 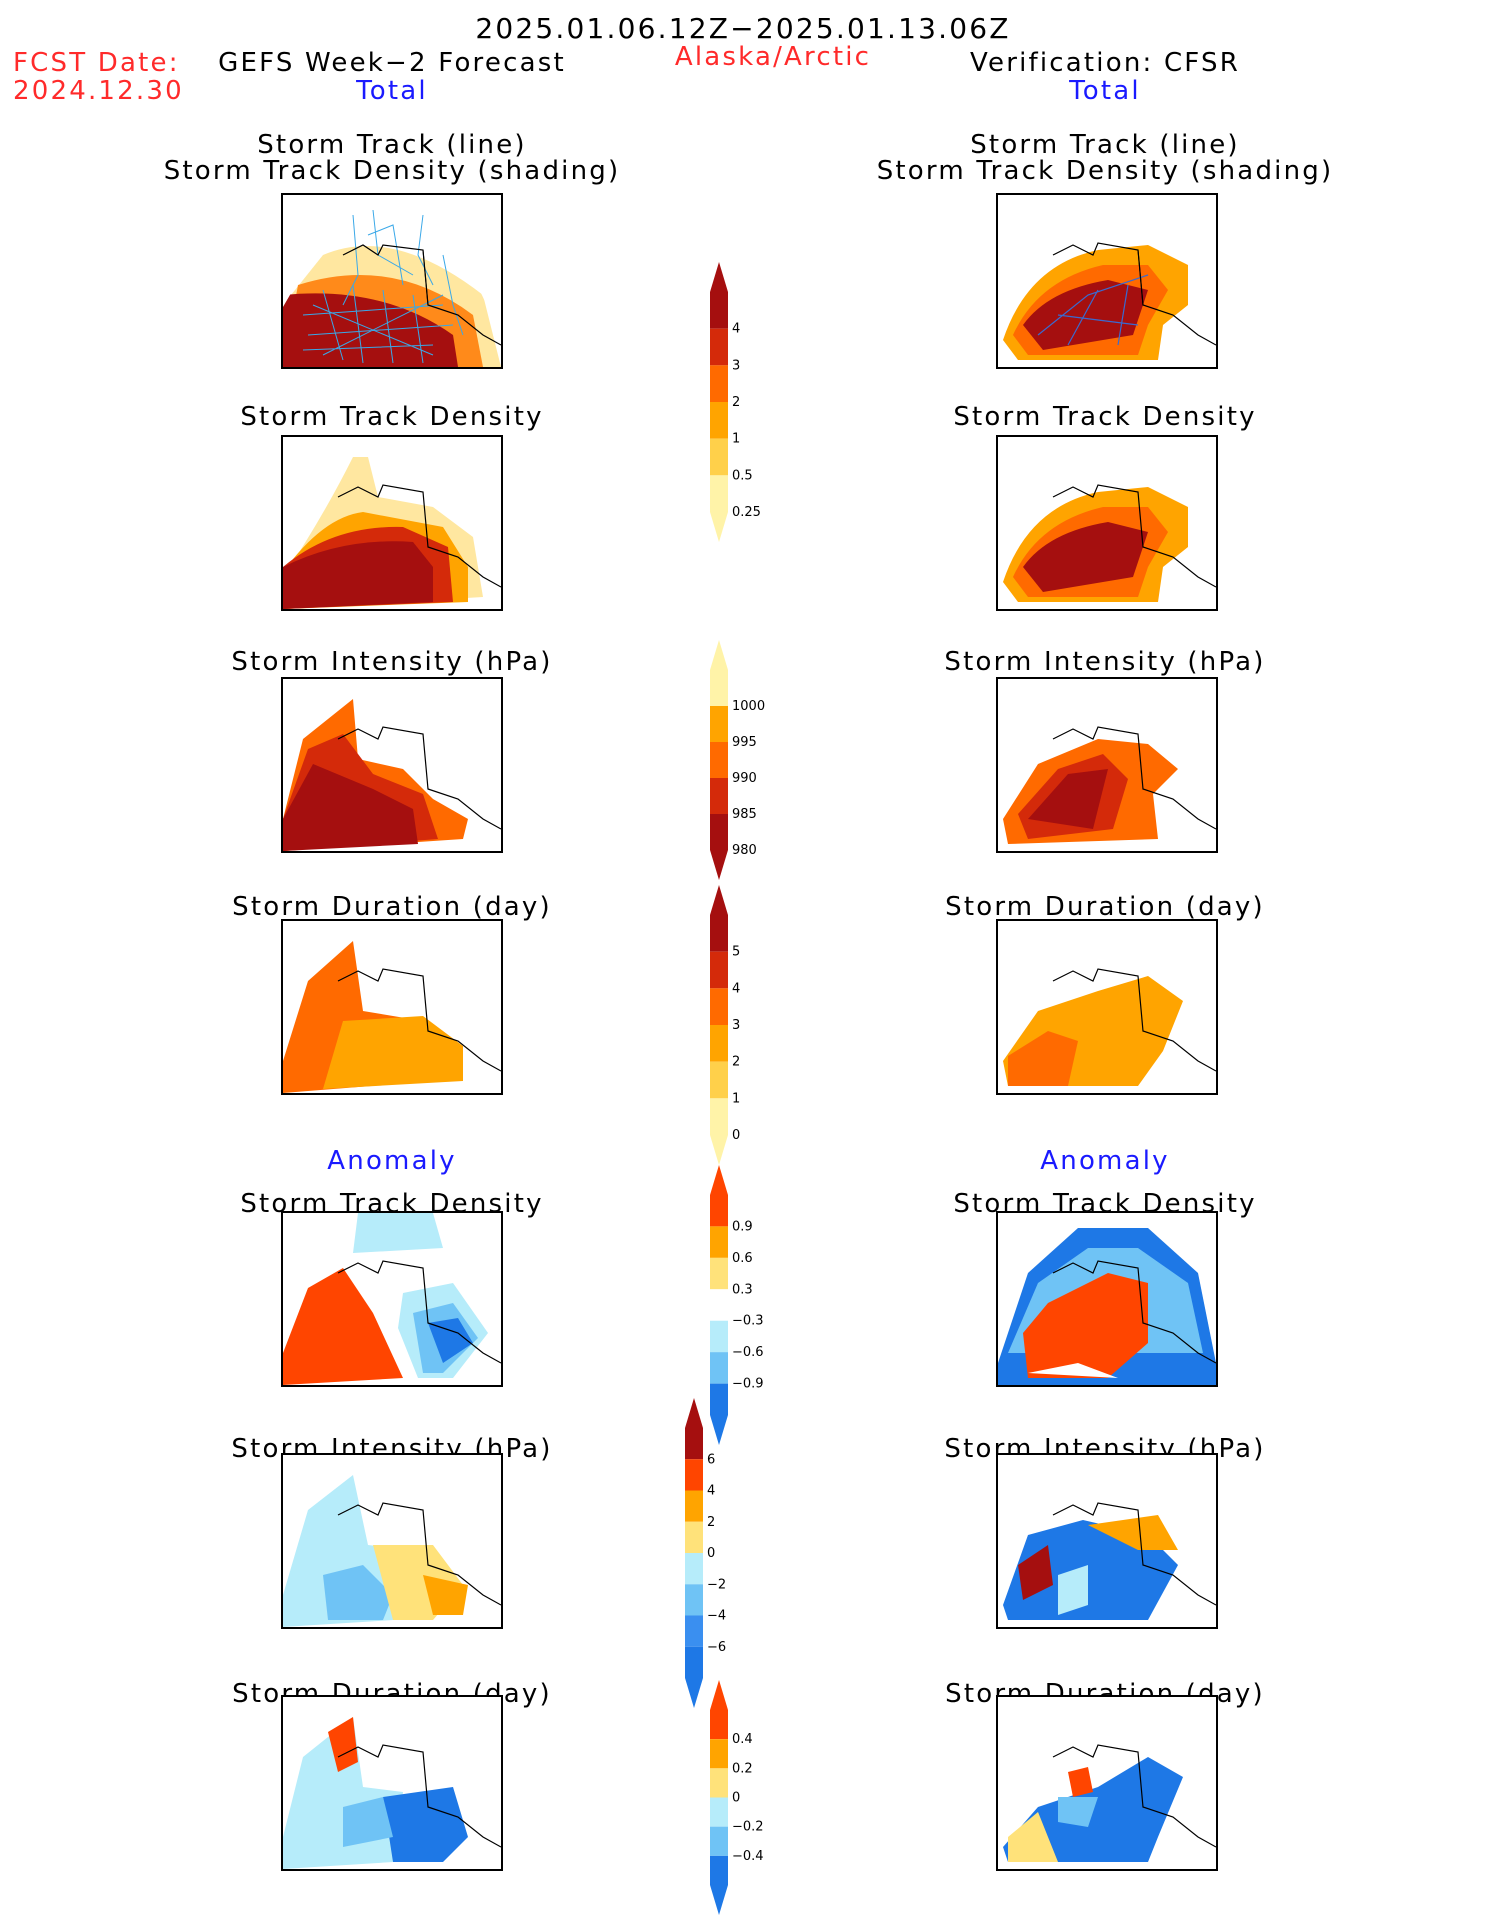 What do you see at coordinates (744, 814) in the screenshot?
I see `colorbar-tick-label: 985` at bounding box center [744, 814].